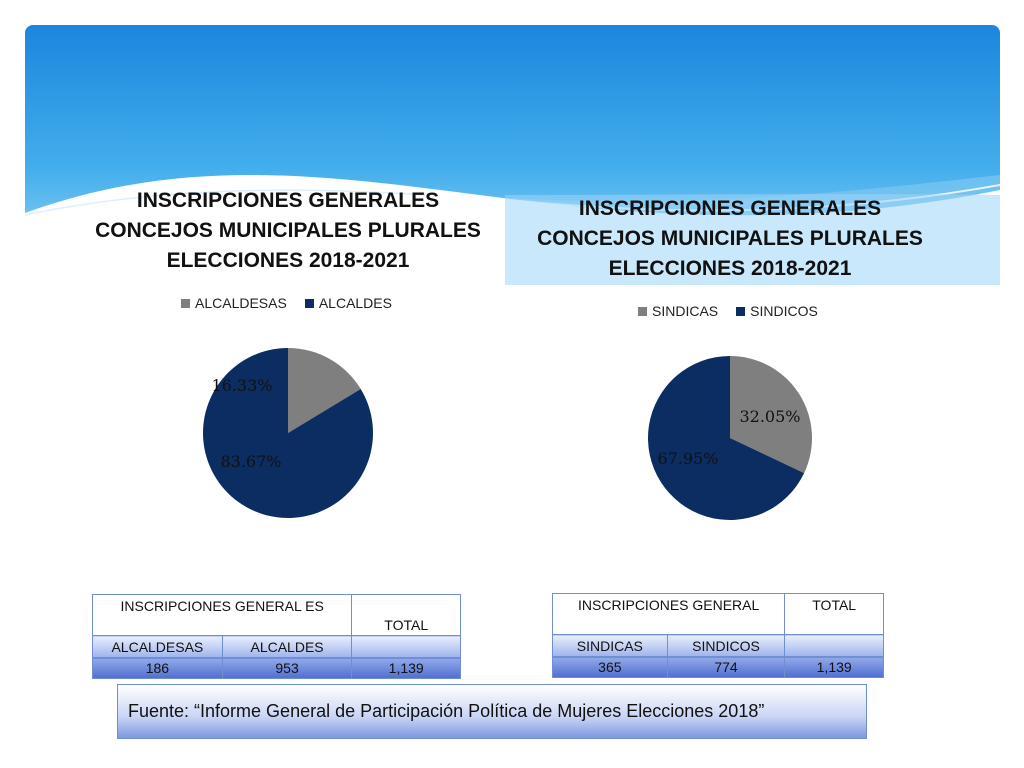  I want to click on pie-data-label-sindicos: 67.95%, so click(687, 458).